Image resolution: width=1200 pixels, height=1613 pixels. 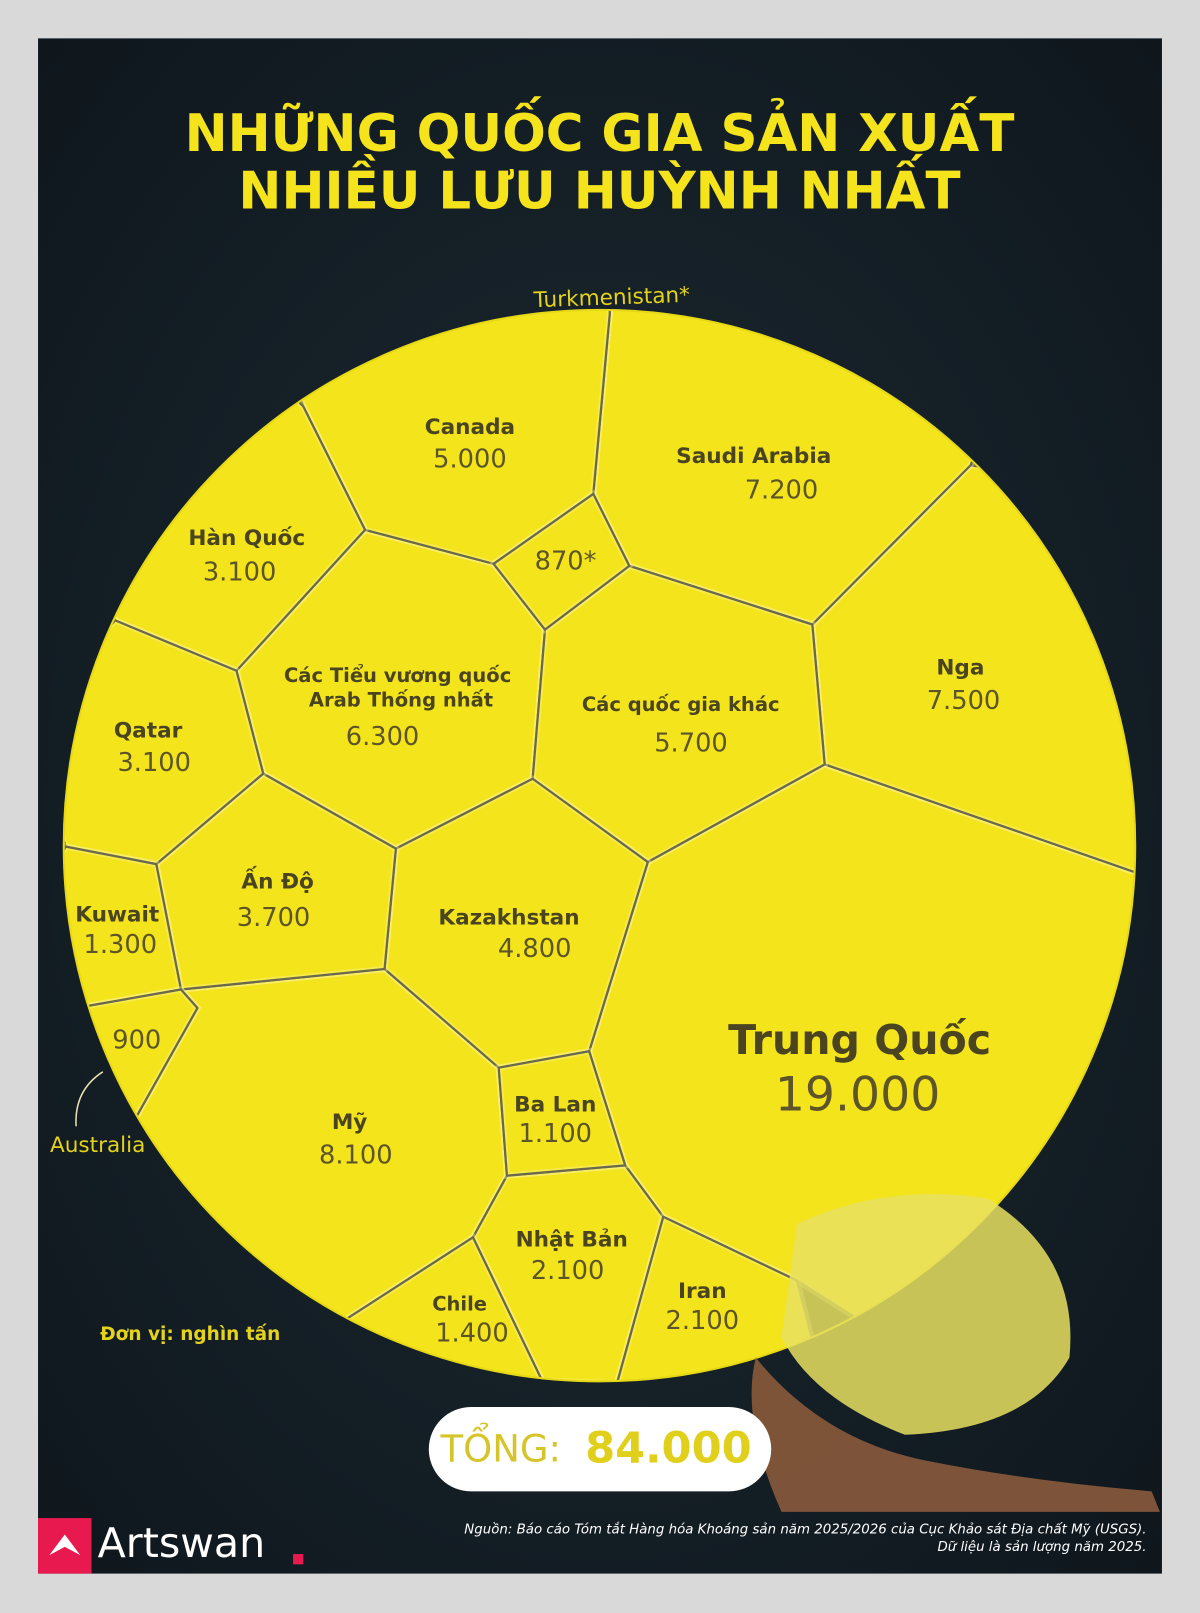 What do you see at coordinates (148, 730) in the screenshot?
I see `category-label: Qatar` at bounding box center [148, 730].